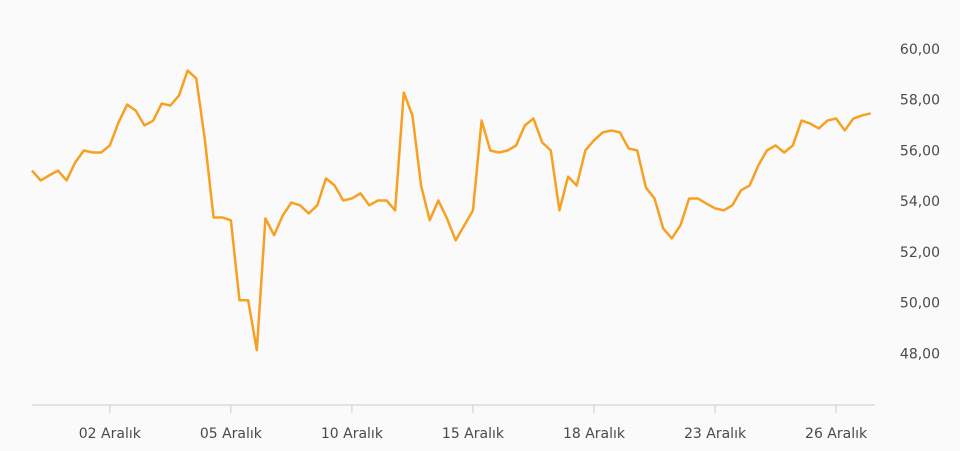 The height and width of the screenshot is (451, 960). I want to click on x-tick-label: 02 Aralık, so click(110, 434).